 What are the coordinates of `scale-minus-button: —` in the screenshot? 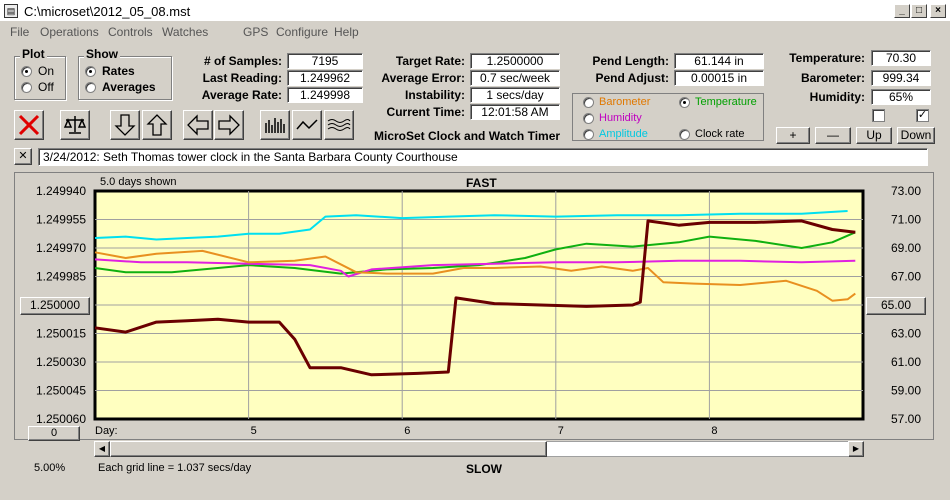 It's located at (833, 135).